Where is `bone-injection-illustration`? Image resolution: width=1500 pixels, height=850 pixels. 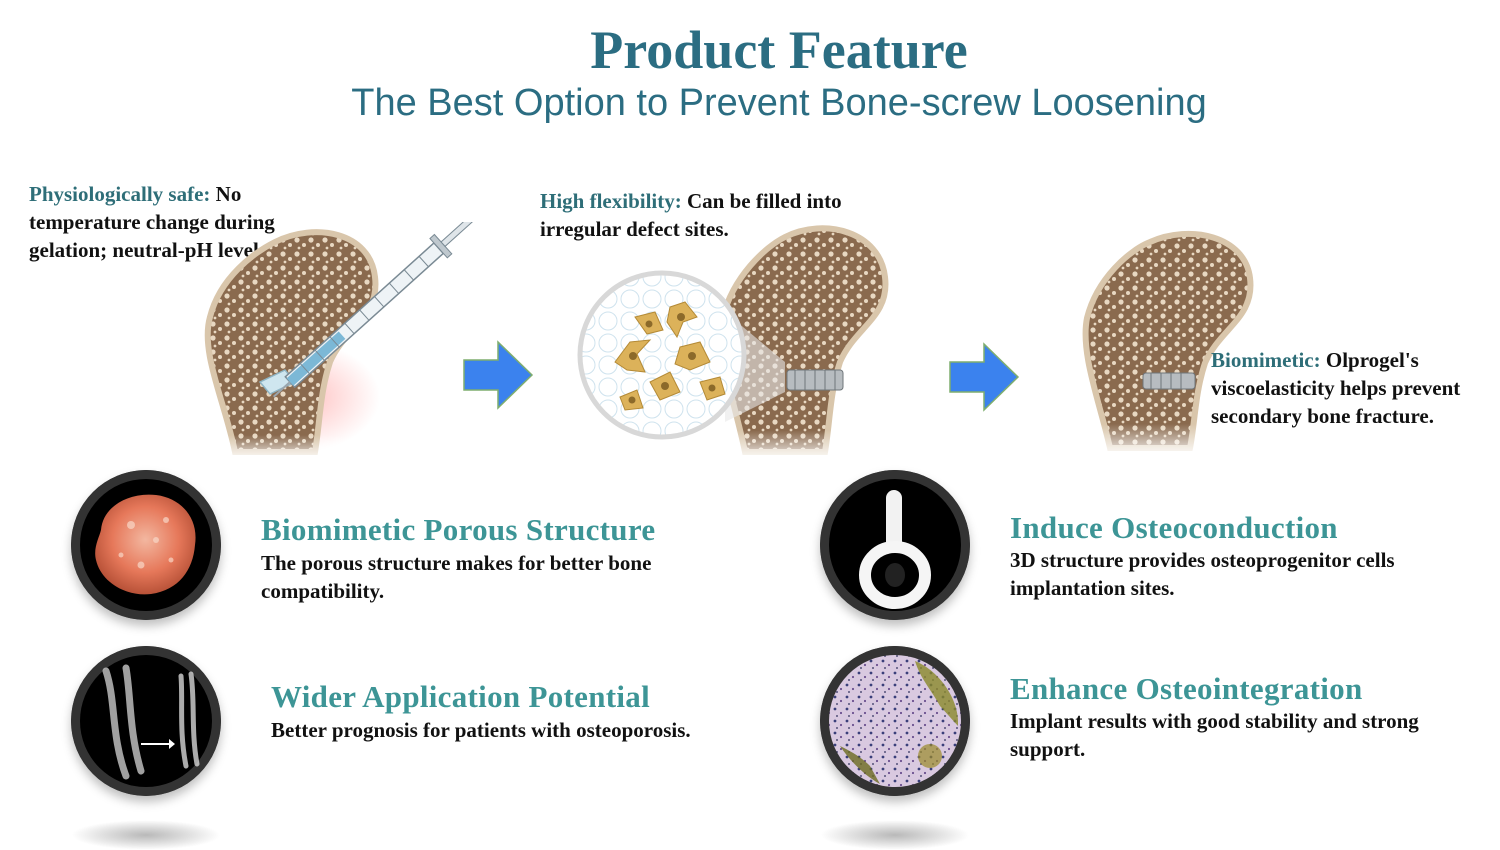
bone-injection-illustration is located at coordinates (355, 329).